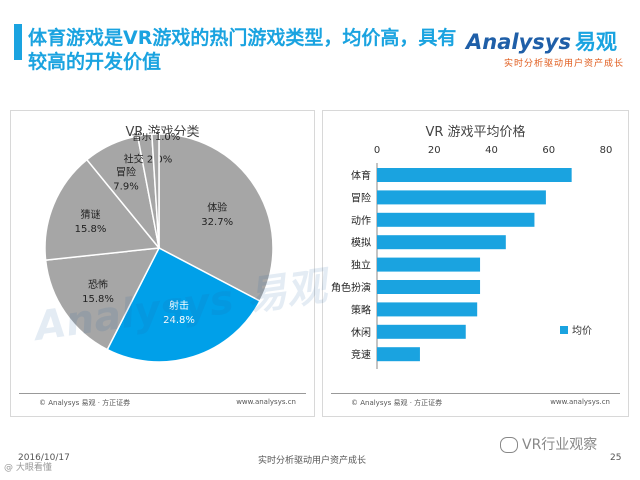 This screenshot has height=480, width=640. I want to click on pie-value-label-5: 7.9%, so click(125, 186).